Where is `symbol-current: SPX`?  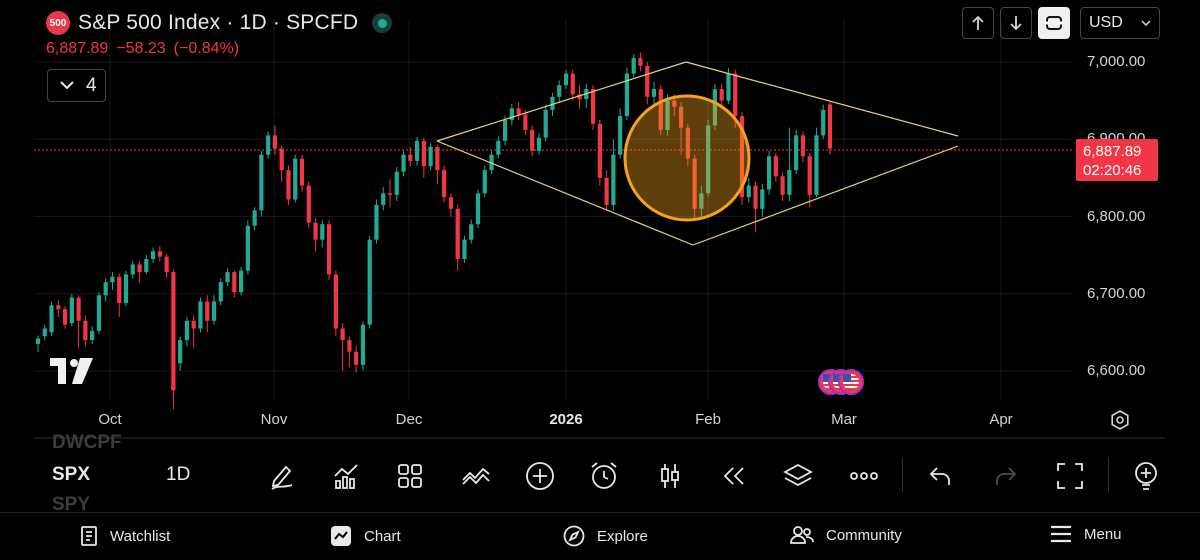 symbol-current: SPX is located at coordinates (71, 474).